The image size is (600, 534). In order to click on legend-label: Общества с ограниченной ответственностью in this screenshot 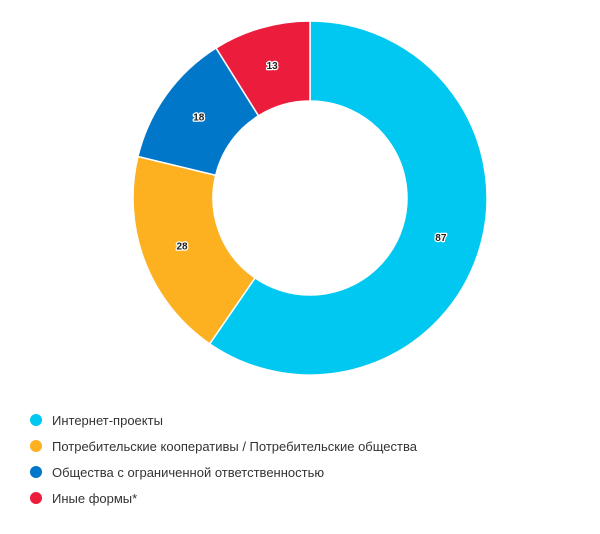, I will do `click(188, 472)`.